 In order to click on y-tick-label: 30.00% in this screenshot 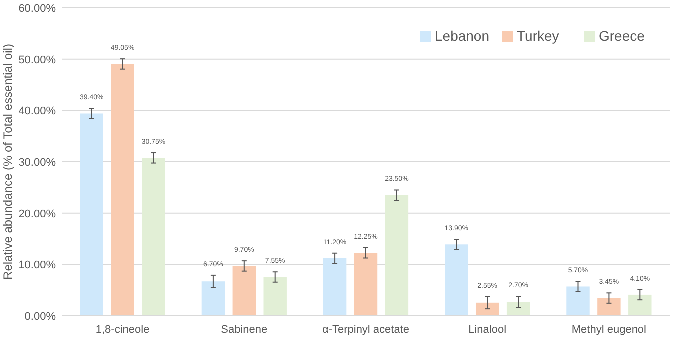, I will do `click(37, 163)`.